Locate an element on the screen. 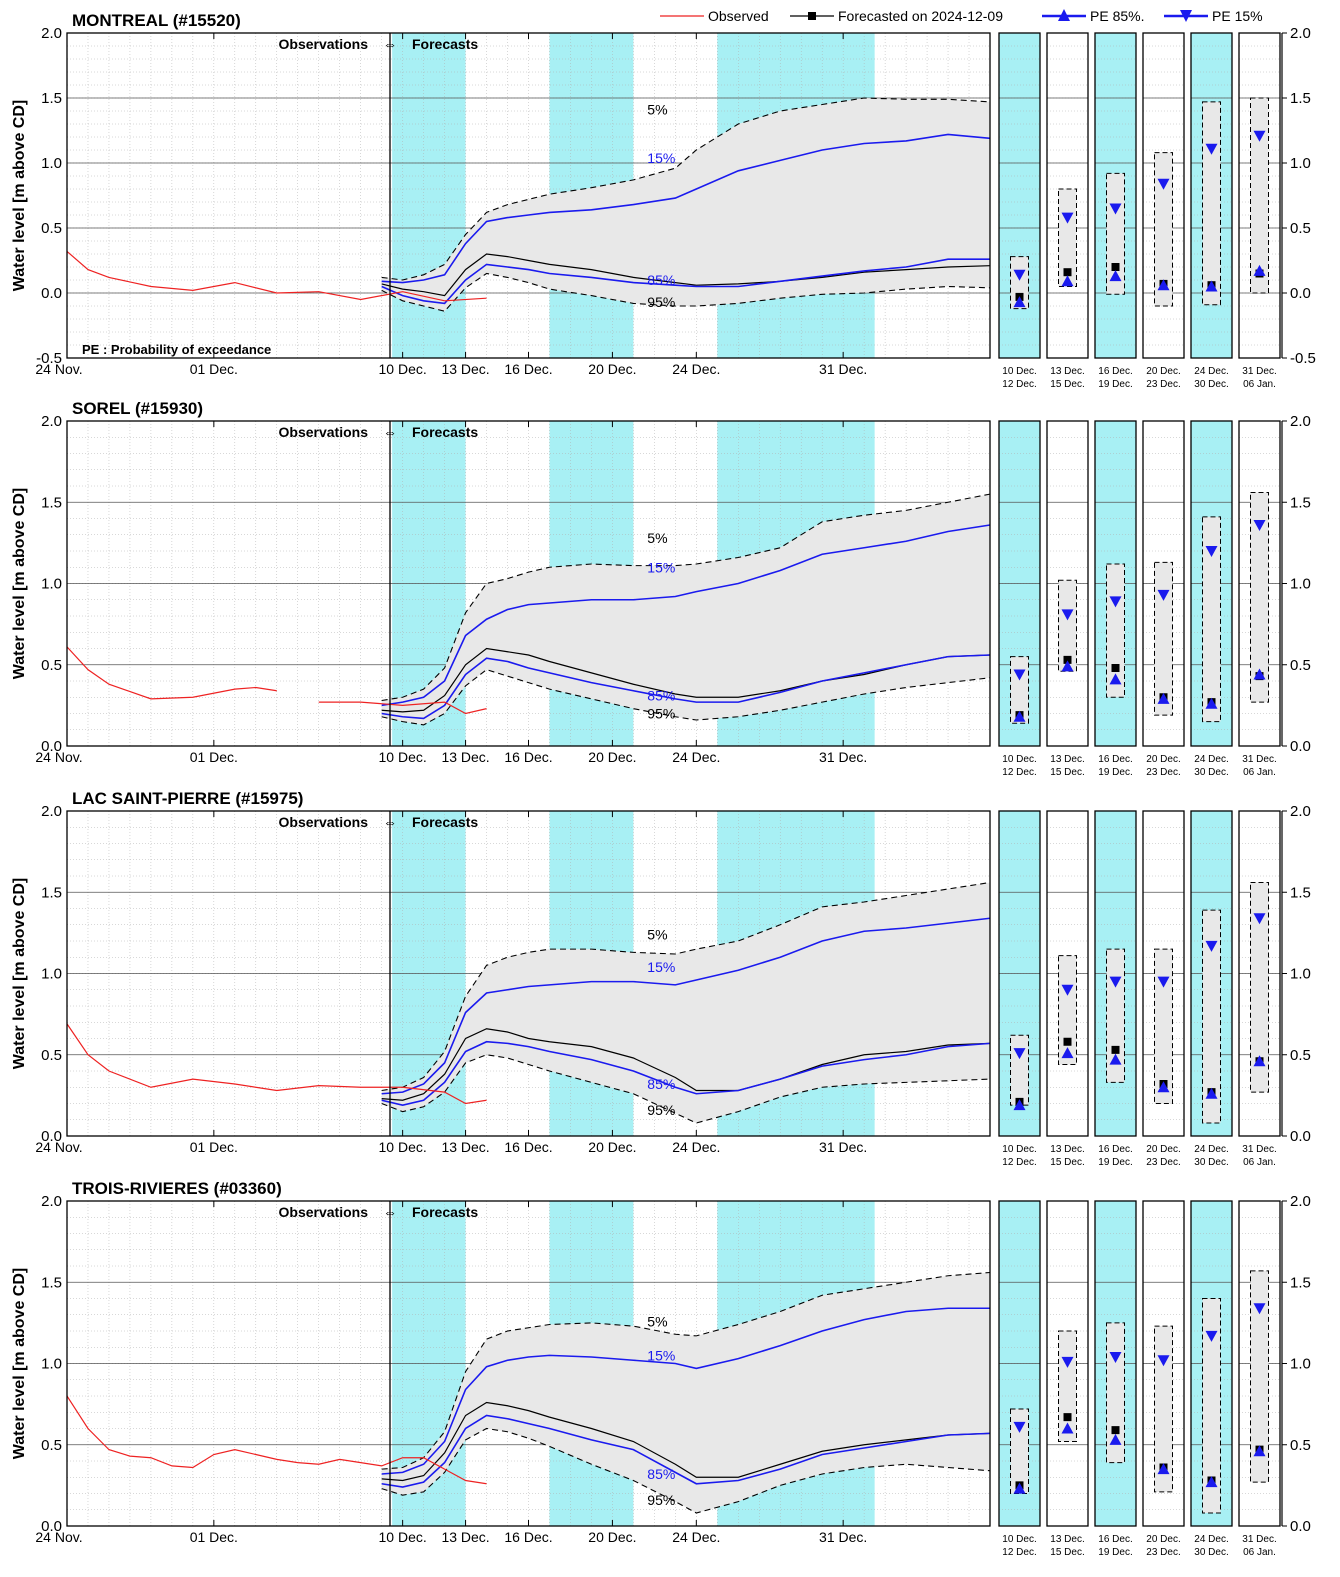  pe15-line is located at coordinates (686, 1006).